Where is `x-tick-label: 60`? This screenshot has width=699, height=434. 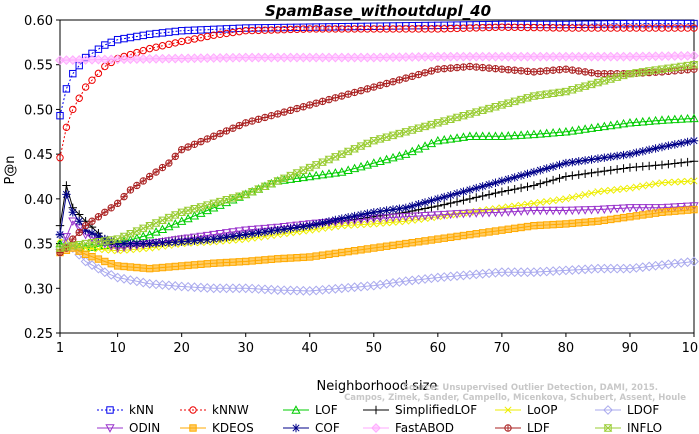
x-tick-label: 60 is located at coordinates (438, 348).